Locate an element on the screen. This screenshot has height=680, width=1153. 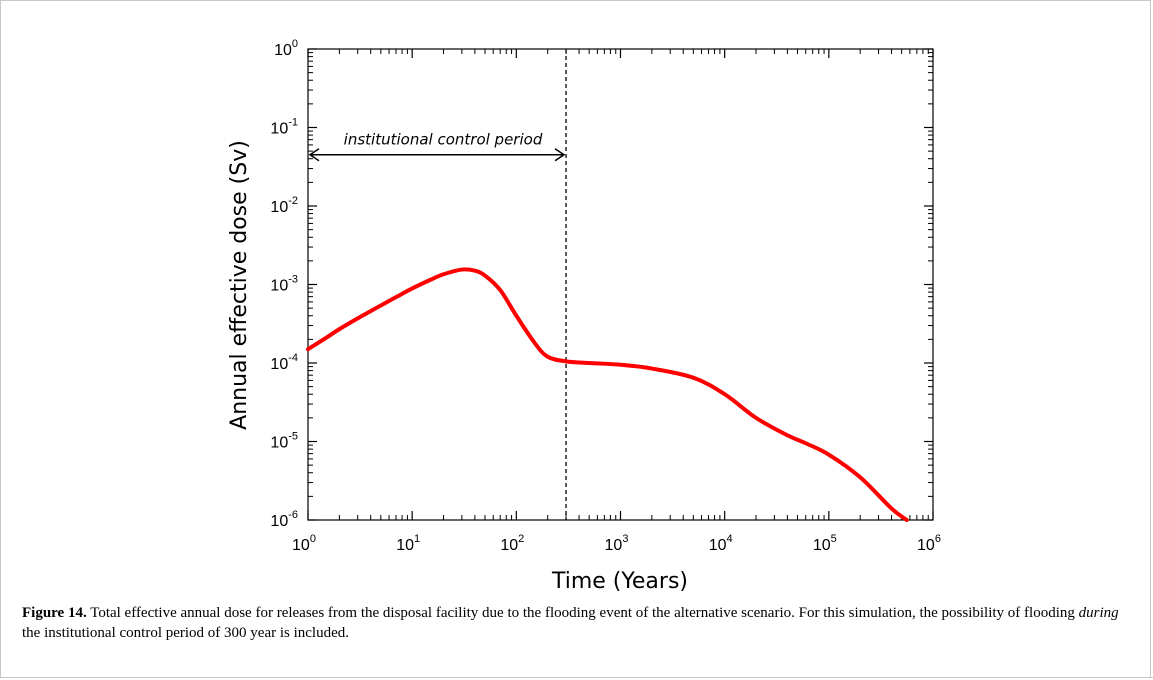
y-tick-label: 10⁻² is located at coordinates (284, 205).